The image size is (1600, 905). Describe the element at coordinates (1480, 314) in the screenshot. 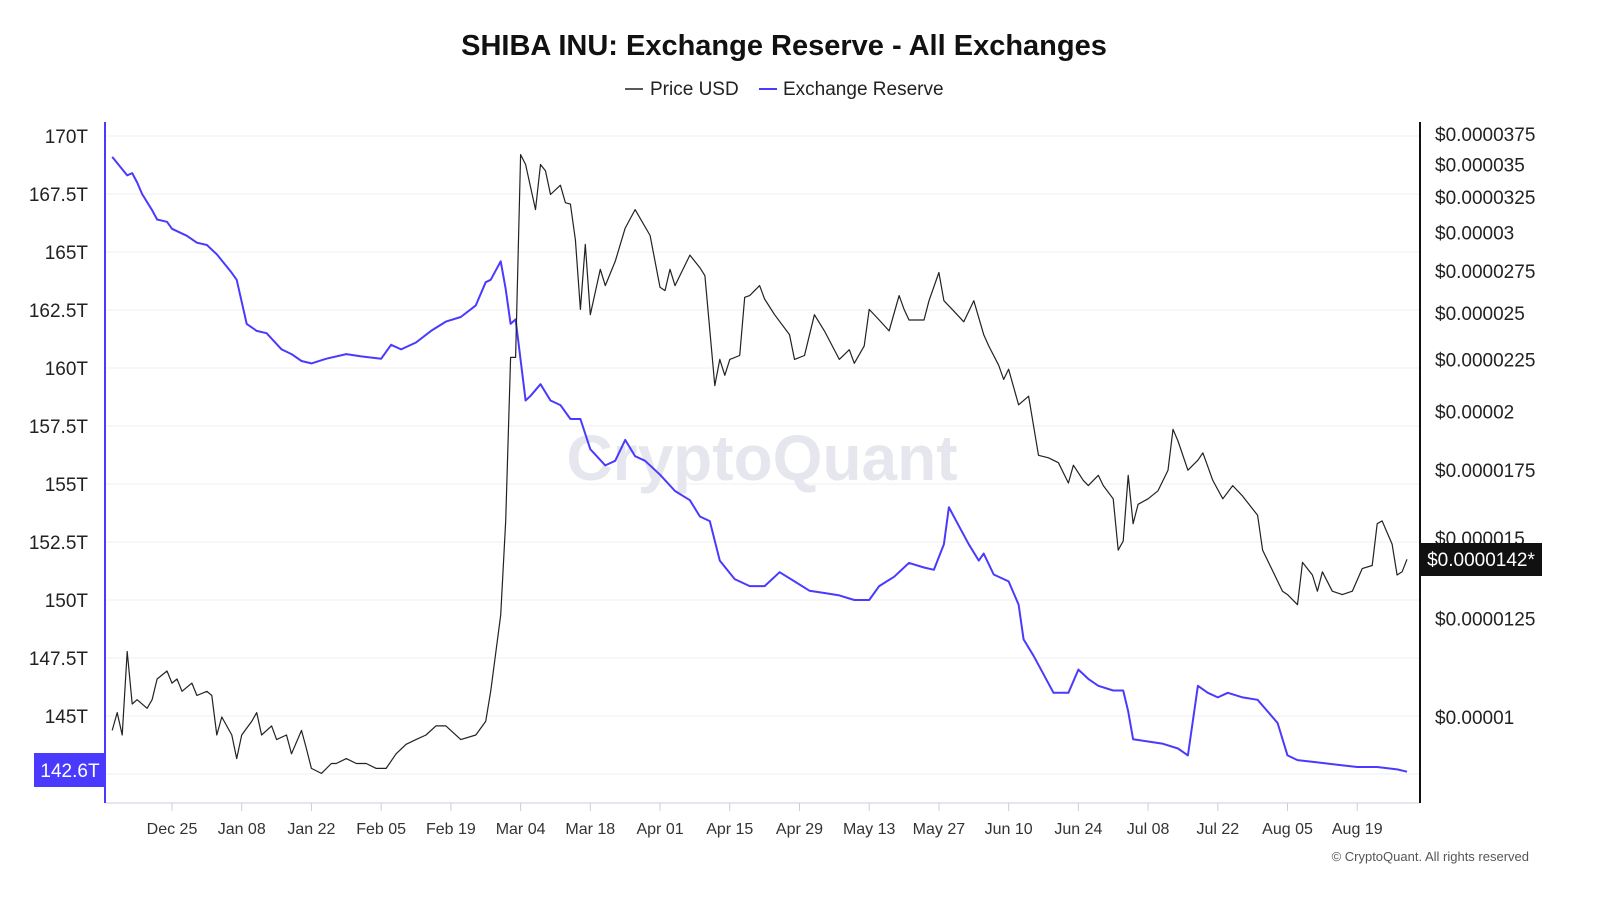

I see `y-right-tick-label: $0.000025` at that location.